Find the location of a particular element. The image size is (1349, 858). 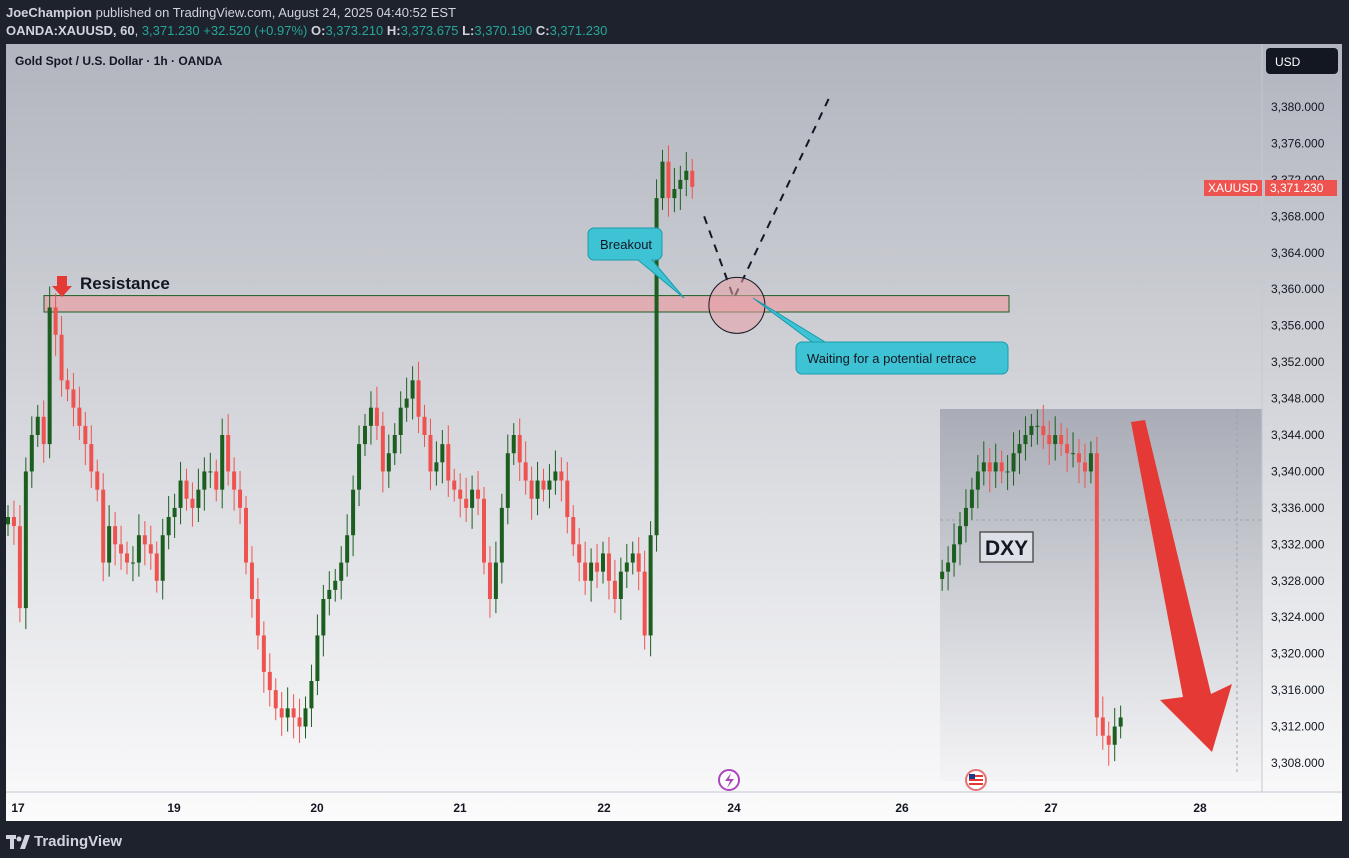

resistance-zone is located at coordinates (526, 304).